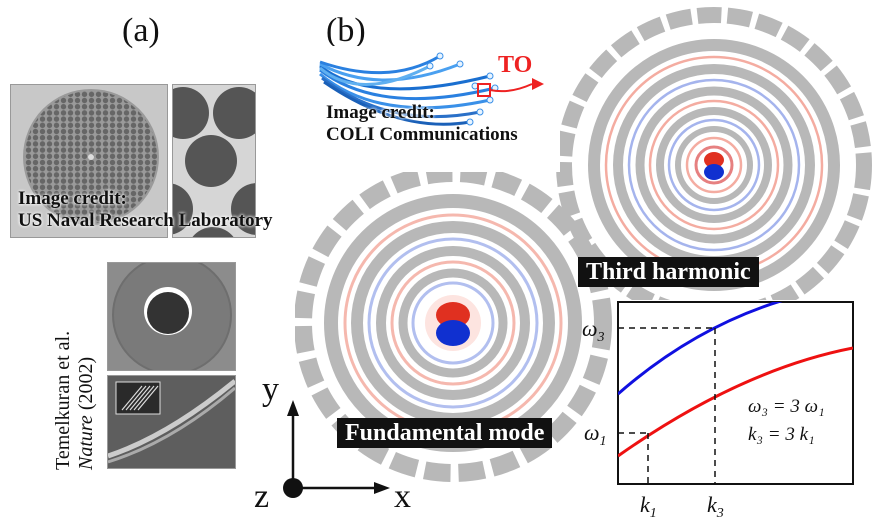  I want to click on bragg-layers-photo, so click(171, 422).